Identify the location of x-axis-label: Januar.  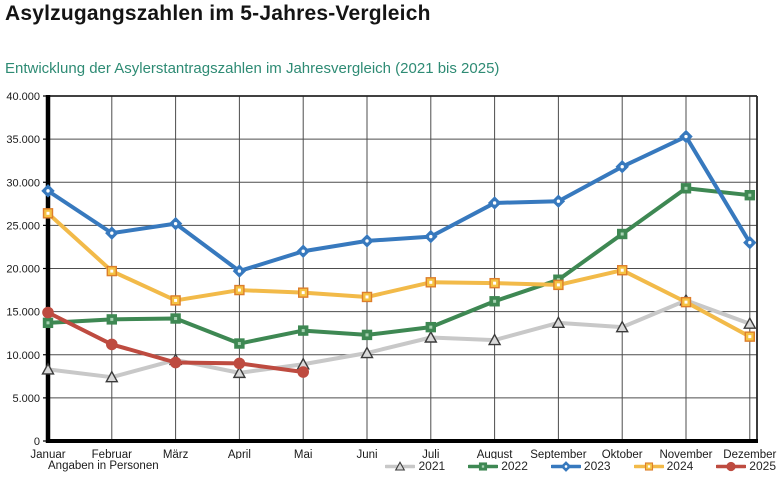
(47, 454).